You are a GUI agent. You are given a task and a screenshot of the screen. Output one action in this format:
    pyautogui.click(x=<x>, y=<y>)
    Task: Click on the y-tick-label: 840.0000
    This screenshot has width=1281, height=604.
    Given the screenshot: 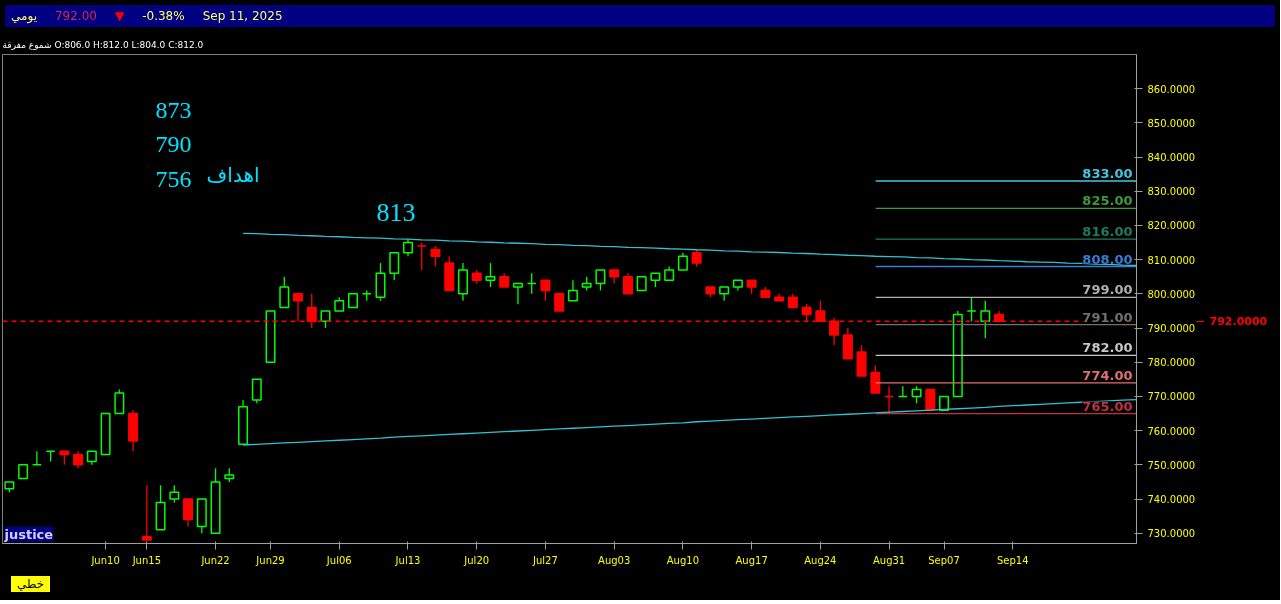 What is the action you would take?
    pyautogui.click(x=1171, y=158)
    